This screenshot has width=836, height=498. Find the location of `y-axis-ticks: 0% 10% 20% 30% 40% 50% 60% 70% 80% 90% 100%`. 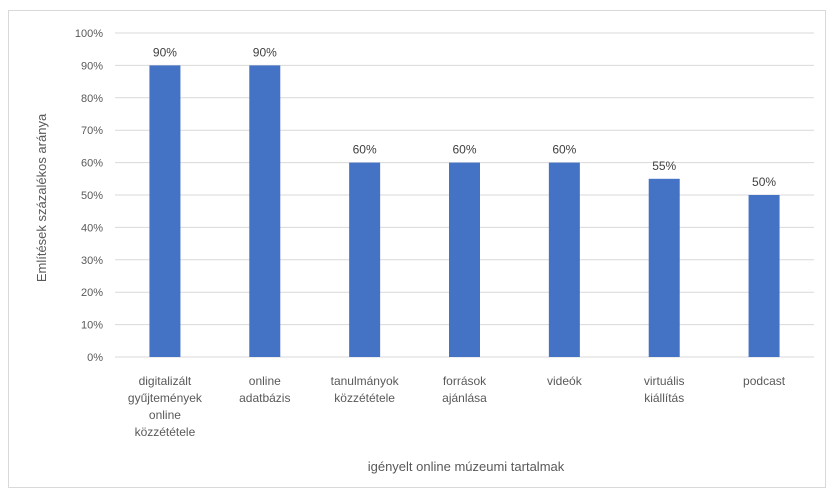

y-axis-ticks: 0% 10% 20% 30% 40% 50% 60% 70% 80% 90% 100% is located at coordinates (89, 196).